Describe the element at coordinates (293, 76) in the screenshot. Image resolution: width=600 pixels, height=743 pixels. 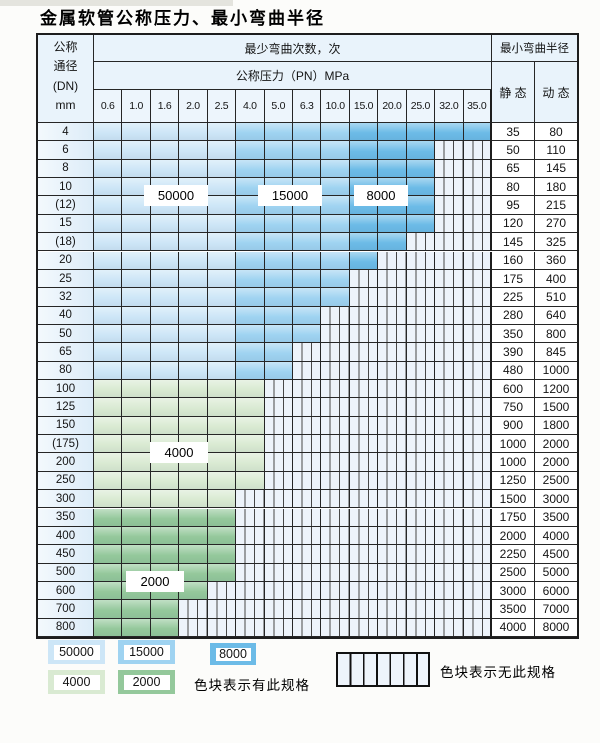
I see `nominal-pressure-header: 公称压力（PN）MPa` at that location.